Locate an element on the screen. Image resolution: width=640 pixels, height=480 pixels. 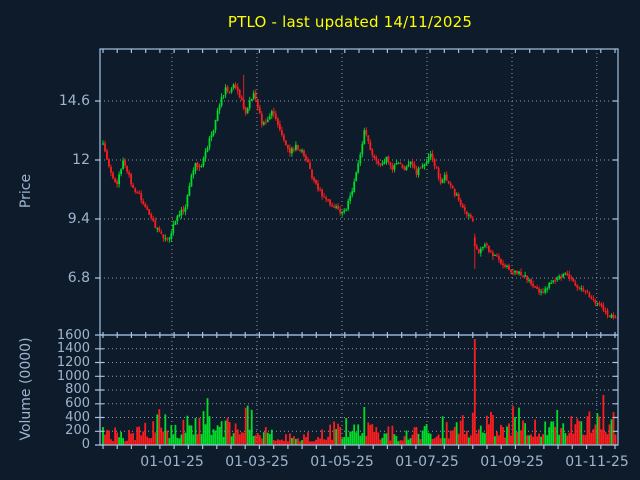
volume-bars-up is located at coordinates (357, 421).